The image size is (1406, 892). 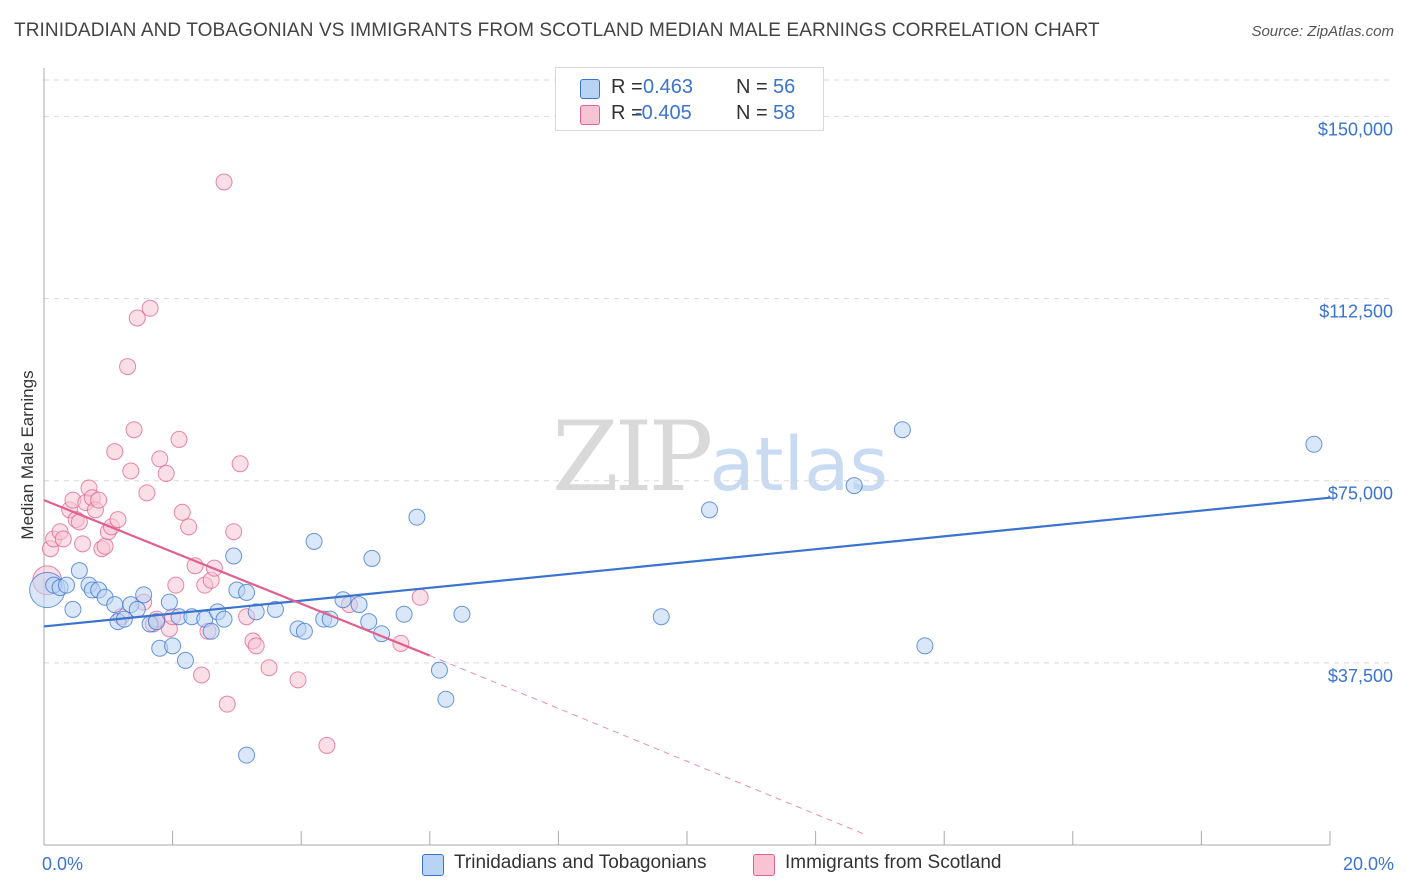 What do you see at coordinates (689, 99) in the screenshot?
I see `correlation-legend: R = 0.463 N = 56 R = -0.405 N = 58` at bounding box center [689, 99].